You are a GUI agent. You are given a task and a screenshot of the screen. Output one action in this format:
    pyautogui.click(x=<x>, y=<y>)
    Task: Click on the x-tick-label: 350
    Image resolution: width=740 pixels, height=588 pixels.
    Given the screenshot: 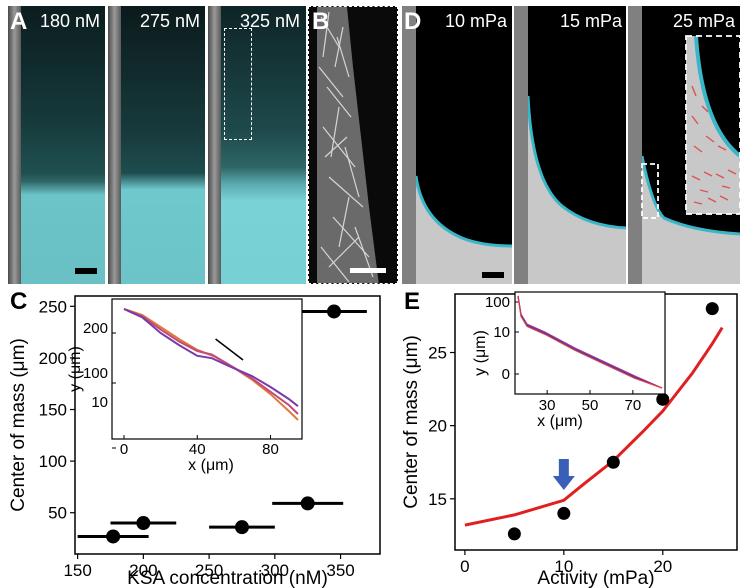 What is the action you would take?
    pyautogui.click(x=340, y=570)
    